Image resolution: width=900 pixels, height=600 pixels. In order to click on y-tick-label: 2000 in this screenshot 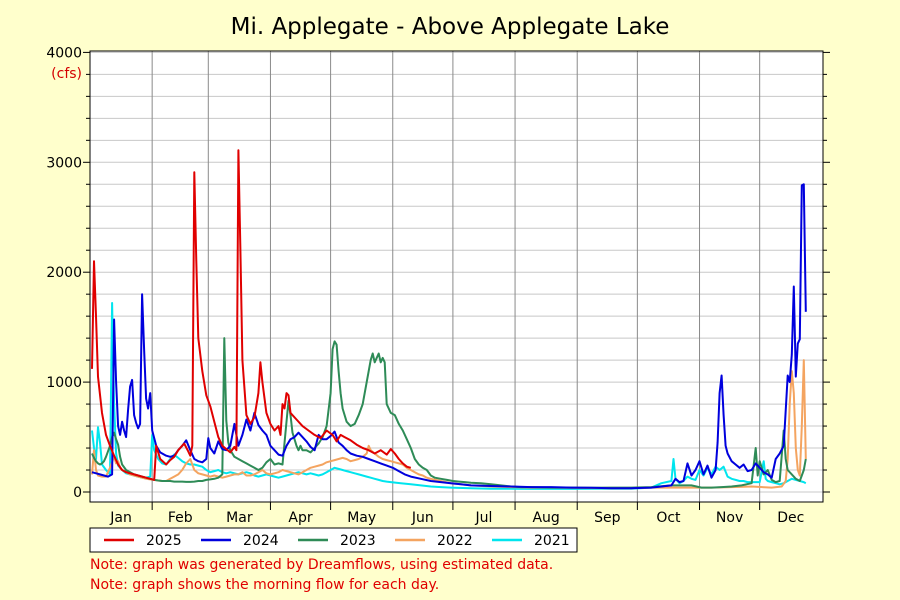, I will do `click(64, 273)`.